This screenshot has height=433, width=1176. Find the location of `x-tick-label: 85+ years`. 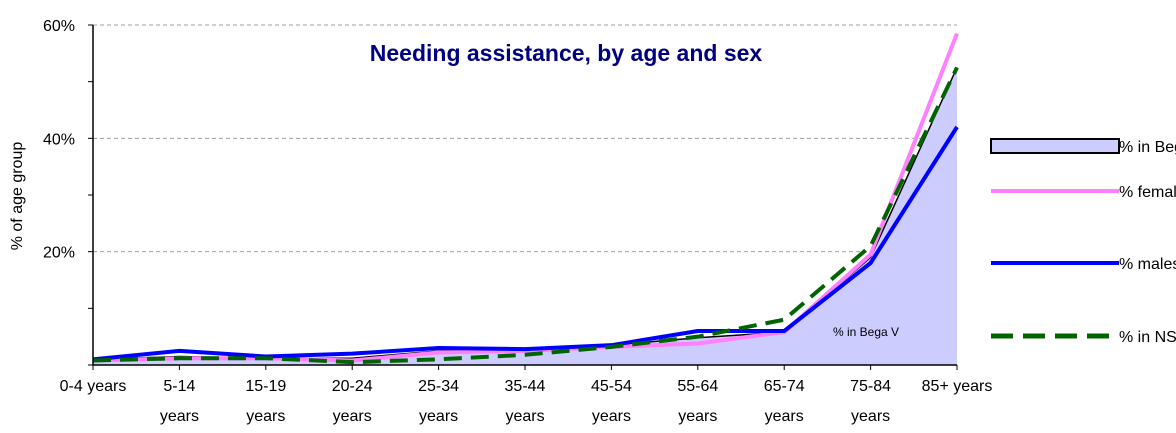

x-tick-label: 85+ years is located at coordinates (957, 386).